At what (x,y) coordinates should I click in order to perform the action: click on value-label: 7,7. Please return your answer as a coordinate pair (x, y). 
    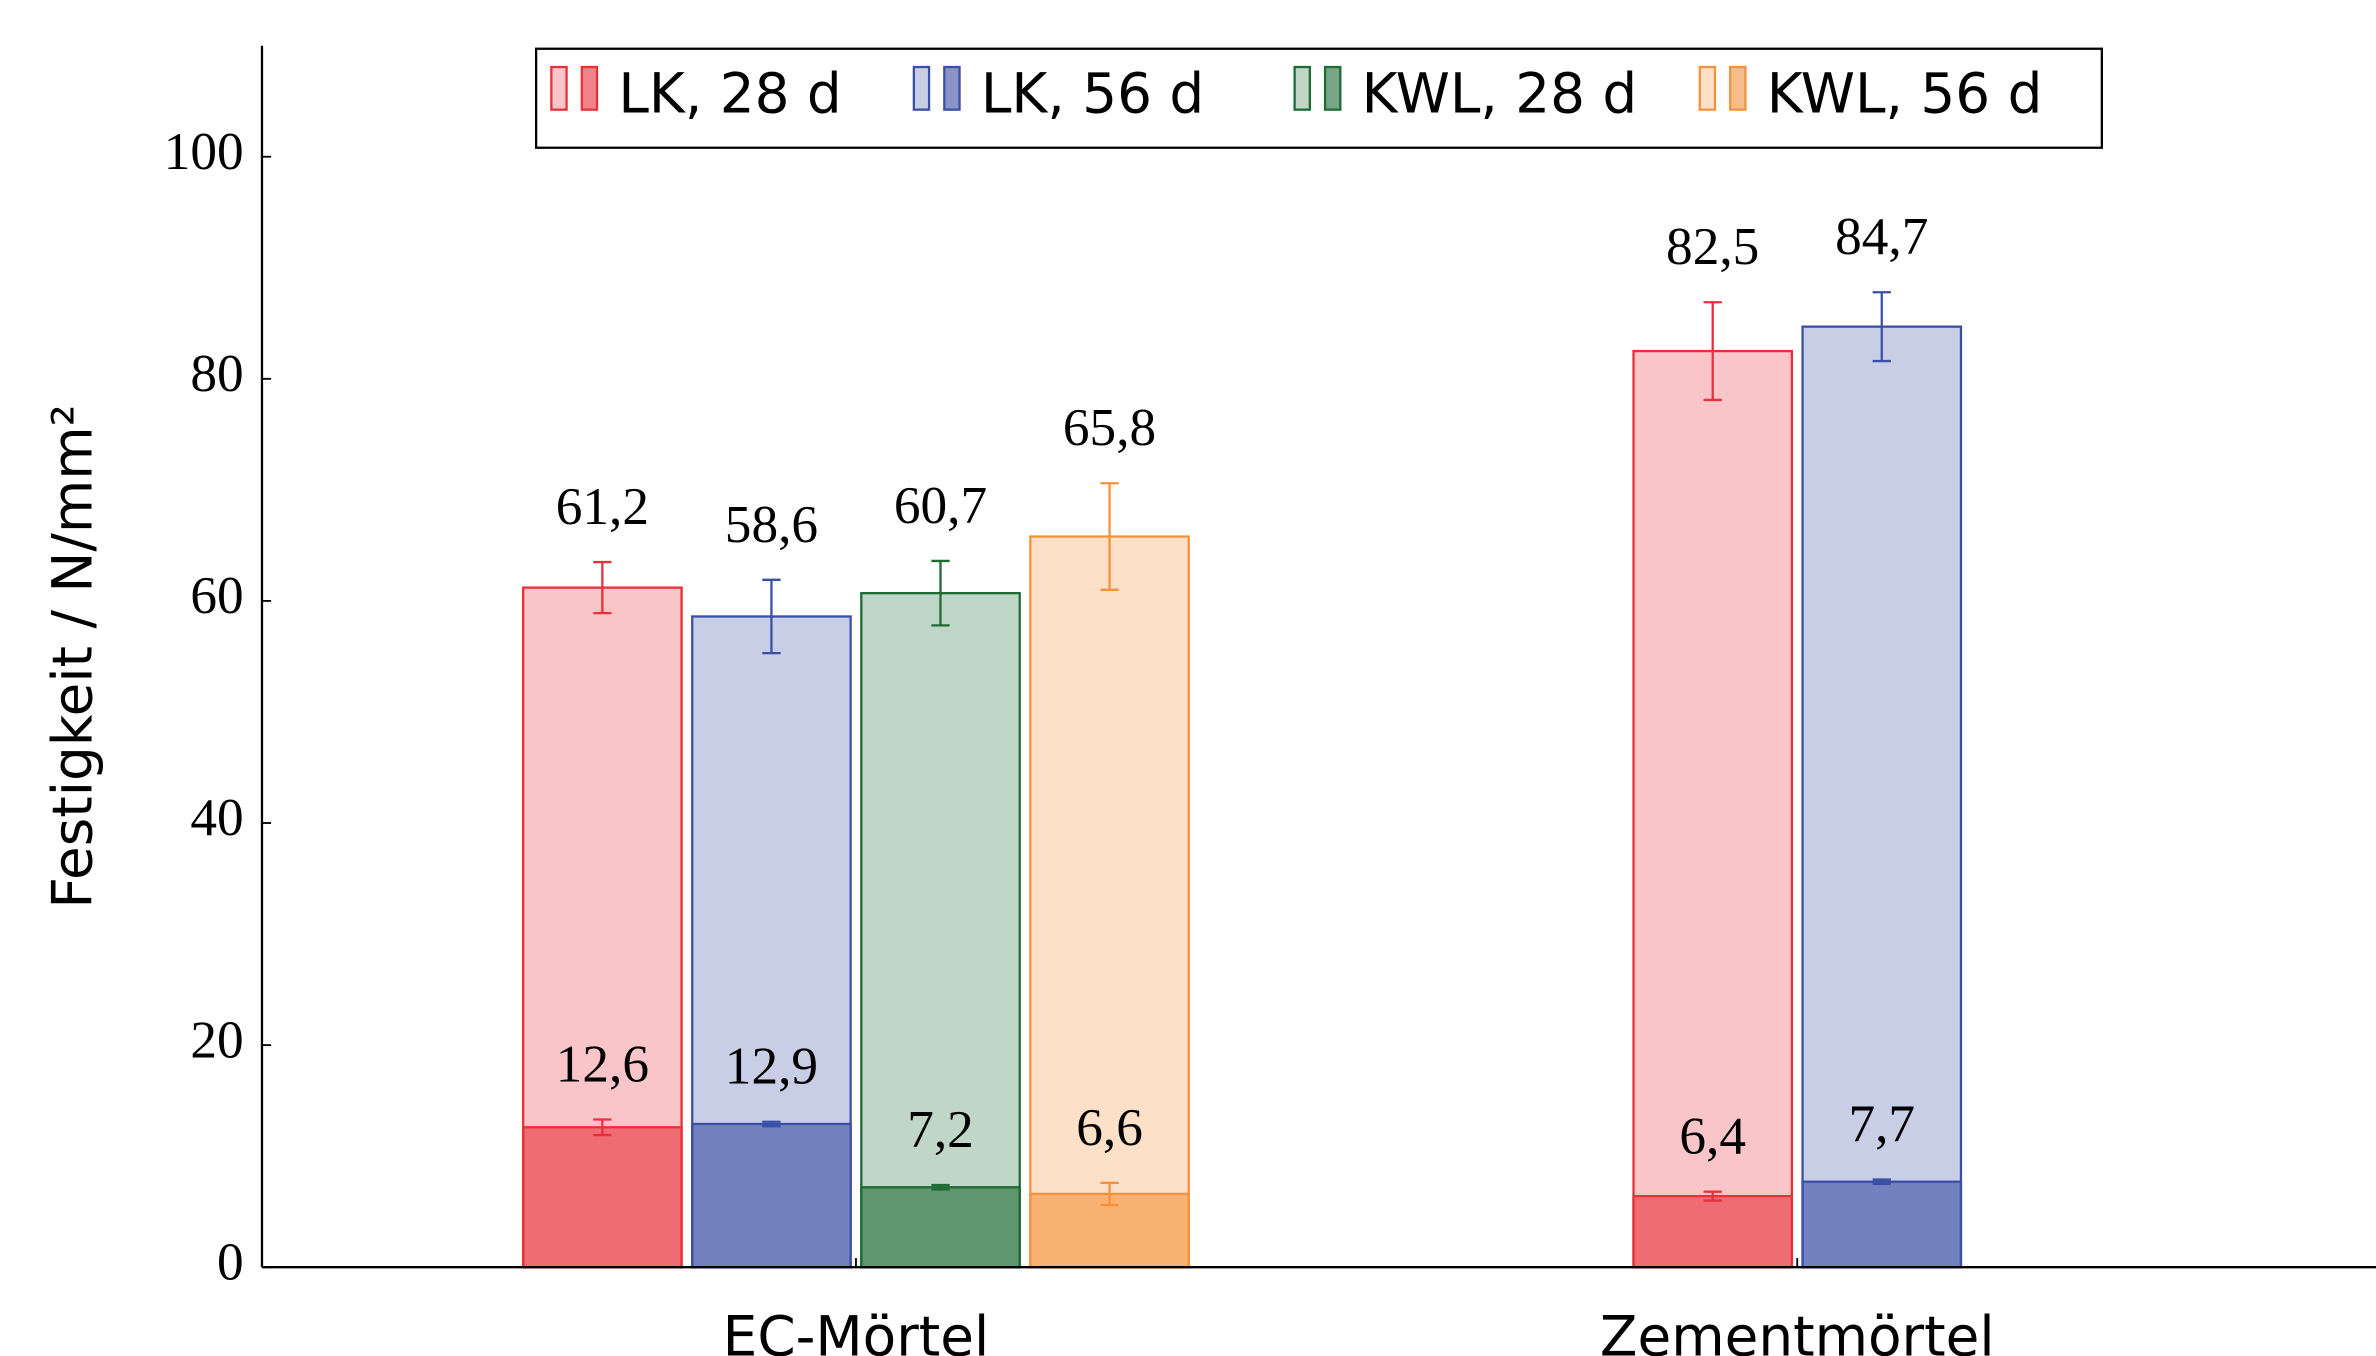
    Looking at the image, I should click on (1881, 1123).